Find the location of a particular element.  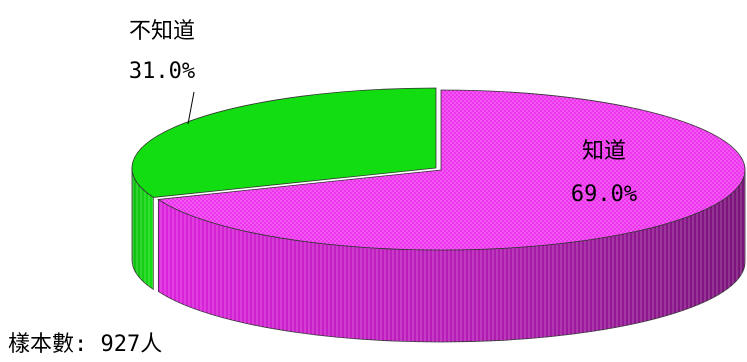

sample-size-note: 樣本數: 927人 is located at coordinates (85, 342).